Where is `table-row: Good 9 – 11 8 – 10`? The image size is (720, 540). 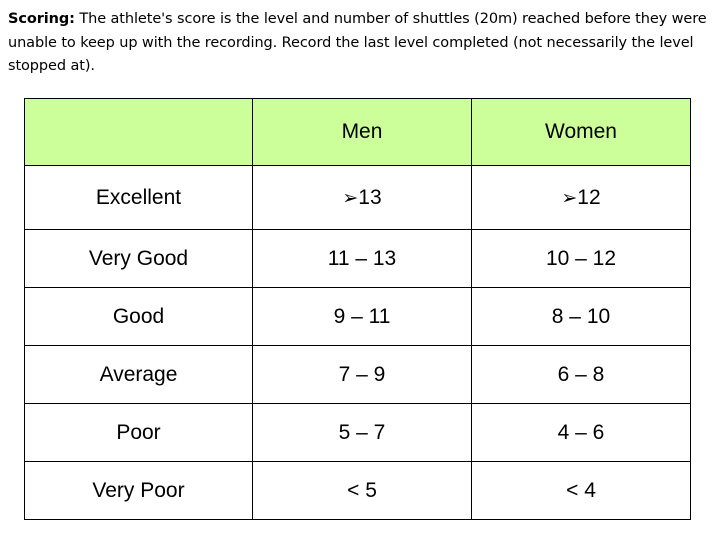
table-row: Good 9 – 11 8 – 10 is located at coordinates (357, 316).